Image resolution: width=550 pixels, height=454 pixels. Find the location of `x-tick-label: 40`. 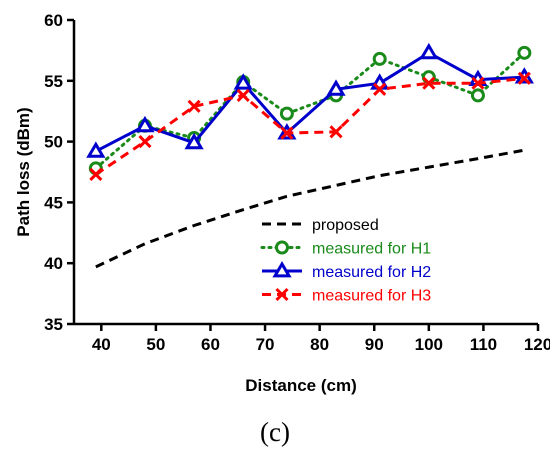

x-tick-label: 40 is located at coordinates (101, 344).